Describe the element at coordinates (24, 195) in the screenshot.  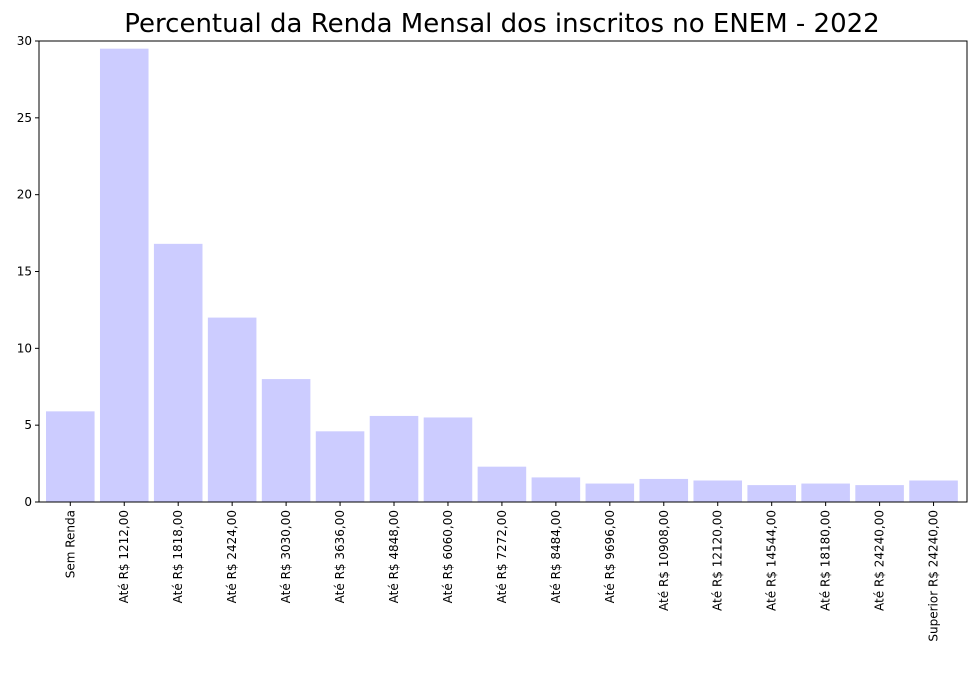
I see `y-tick-label: 20` at that location.